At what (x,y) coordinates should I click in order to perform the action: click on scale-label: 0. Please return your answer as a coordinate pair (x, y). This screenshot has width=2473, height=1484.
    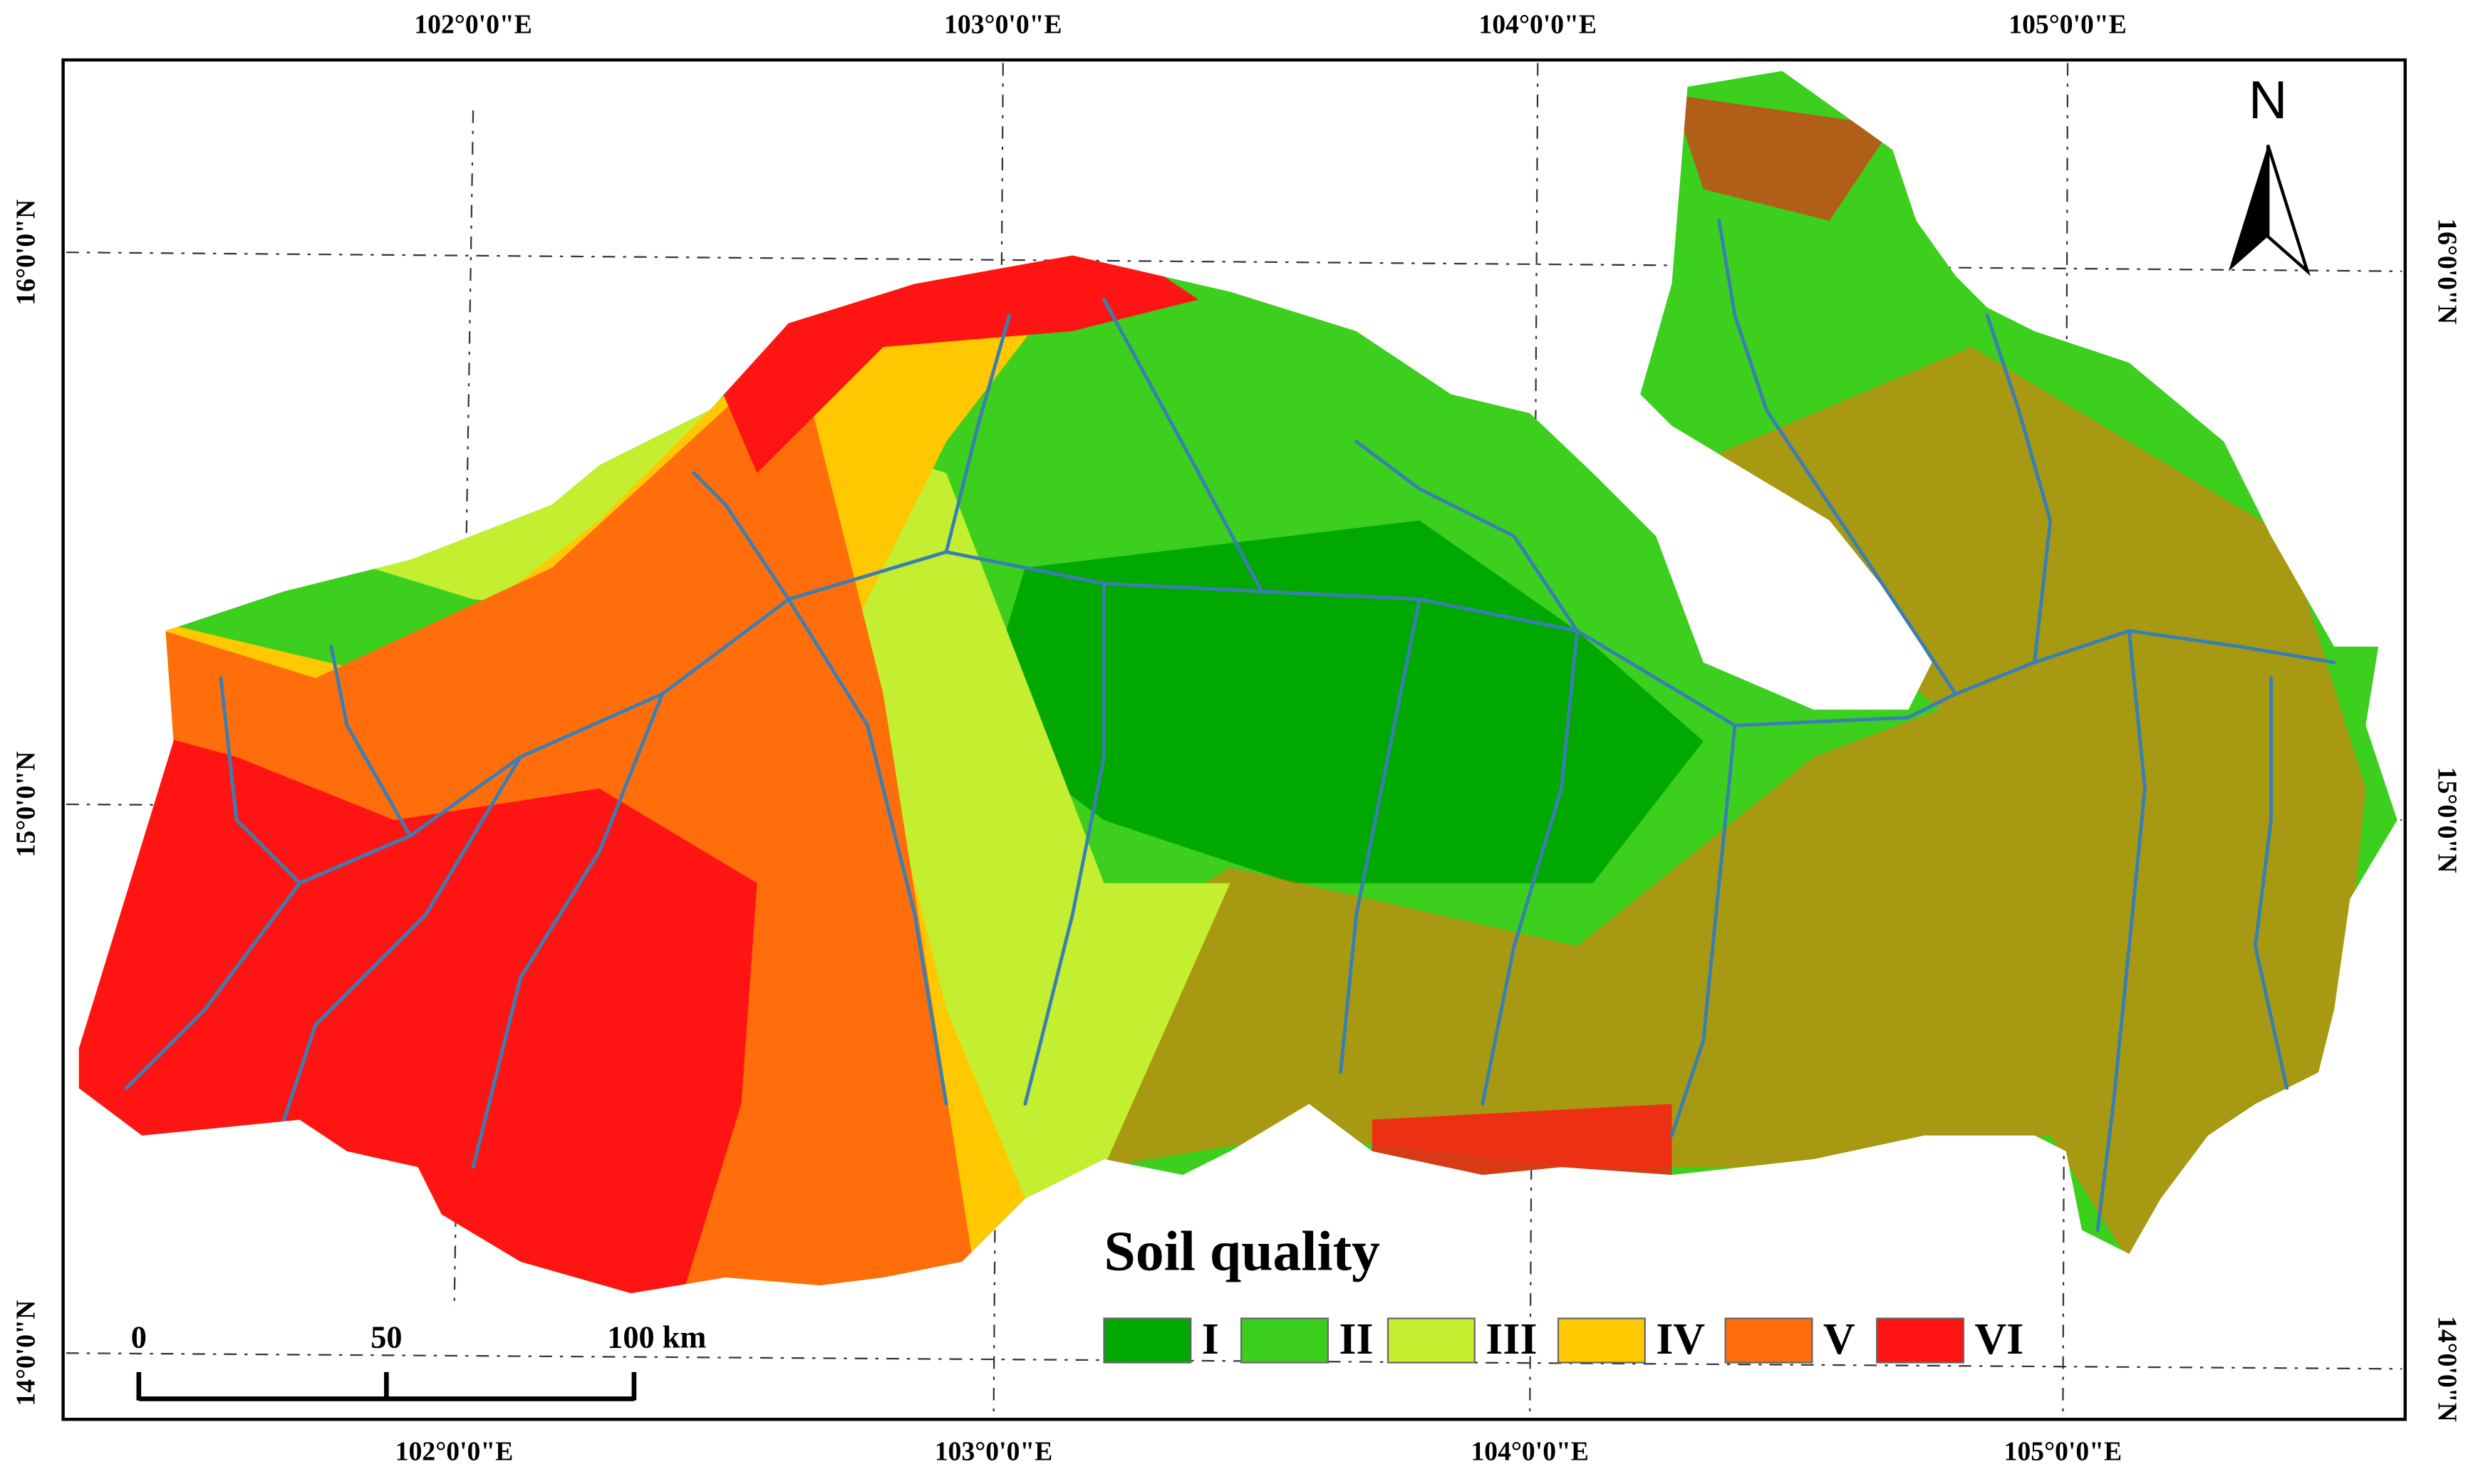
    Looking at the image, I should click on (139, 1337).